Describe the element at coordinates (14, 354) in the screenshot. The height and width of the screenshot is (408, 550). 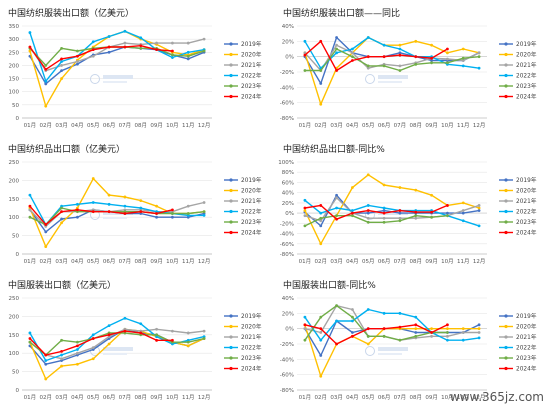
I see `y-tick-label: 100` at that location.